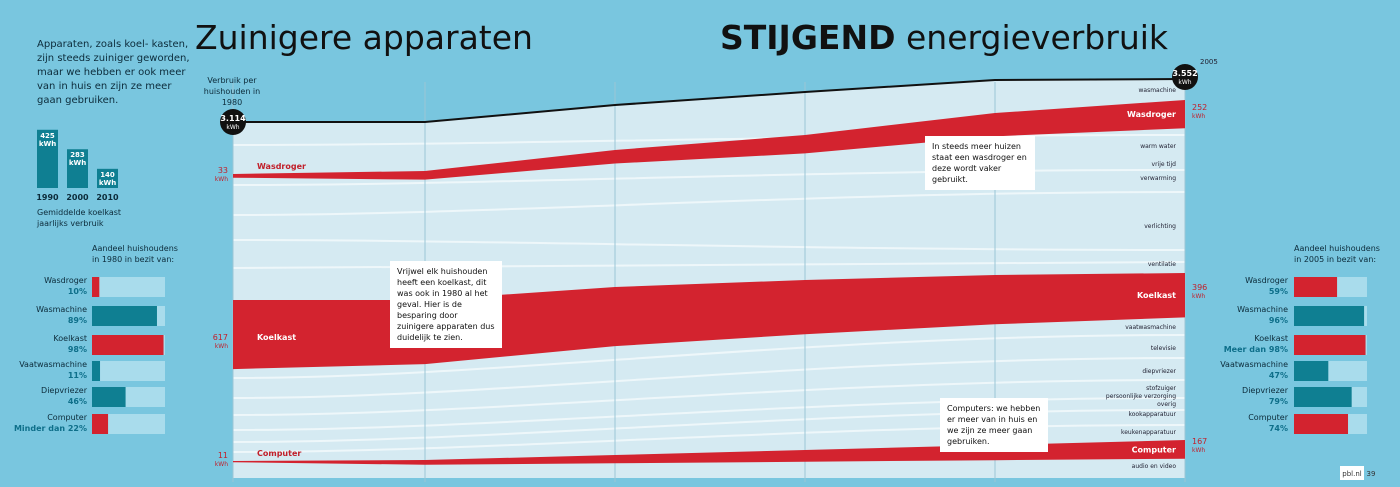  I want to click on category-label: verwarming, so click(1158, 178).